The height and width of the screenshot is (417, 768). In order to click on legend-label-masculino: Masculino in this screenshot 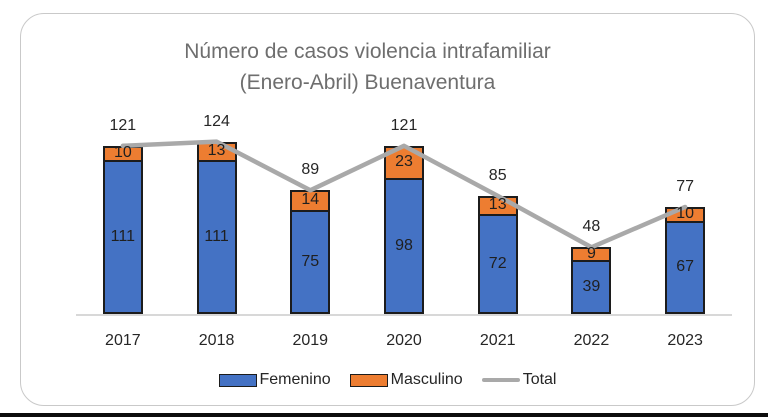, I will do `click(426, 379)`.